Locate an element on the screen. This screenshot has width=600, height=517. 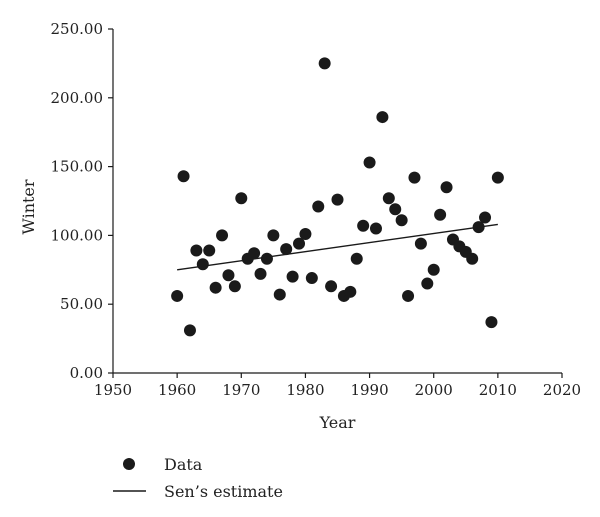
legend-data-marker is located at coordinates (129, 464).